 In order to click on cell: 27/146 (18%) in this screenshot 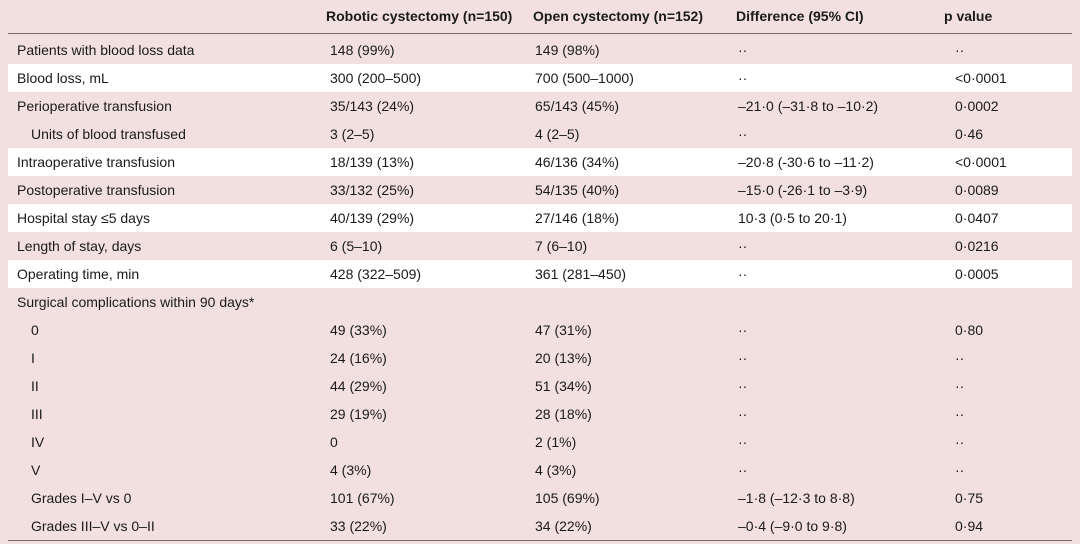, I will do `click(577, 218)`.